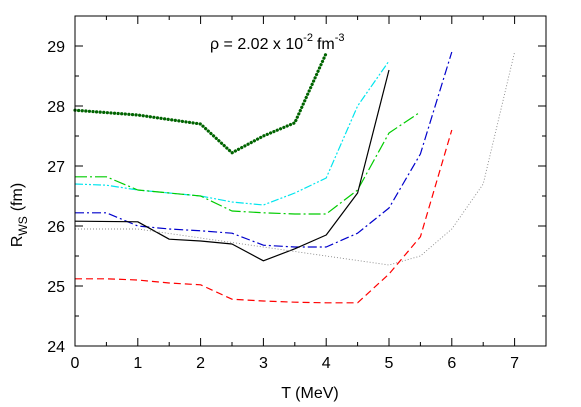  Describe the element at coordinates (137, 363) in the screenshot. I see `x-tick-label: 1` at that location.